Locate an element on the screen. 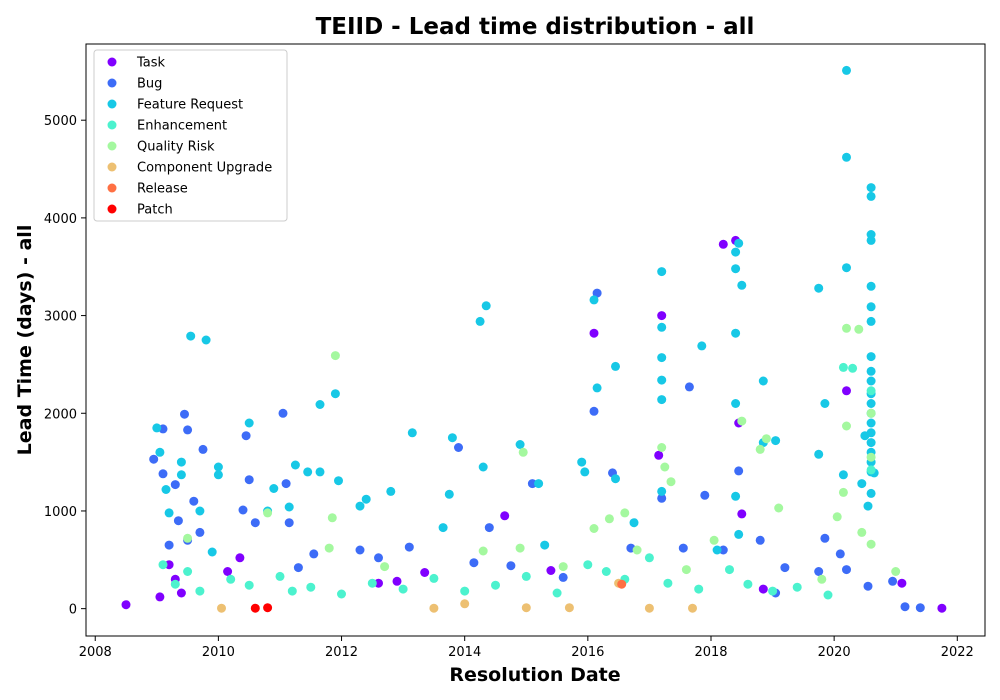  legend-entry: Component Upgrade is located at coordinates (204, 168).